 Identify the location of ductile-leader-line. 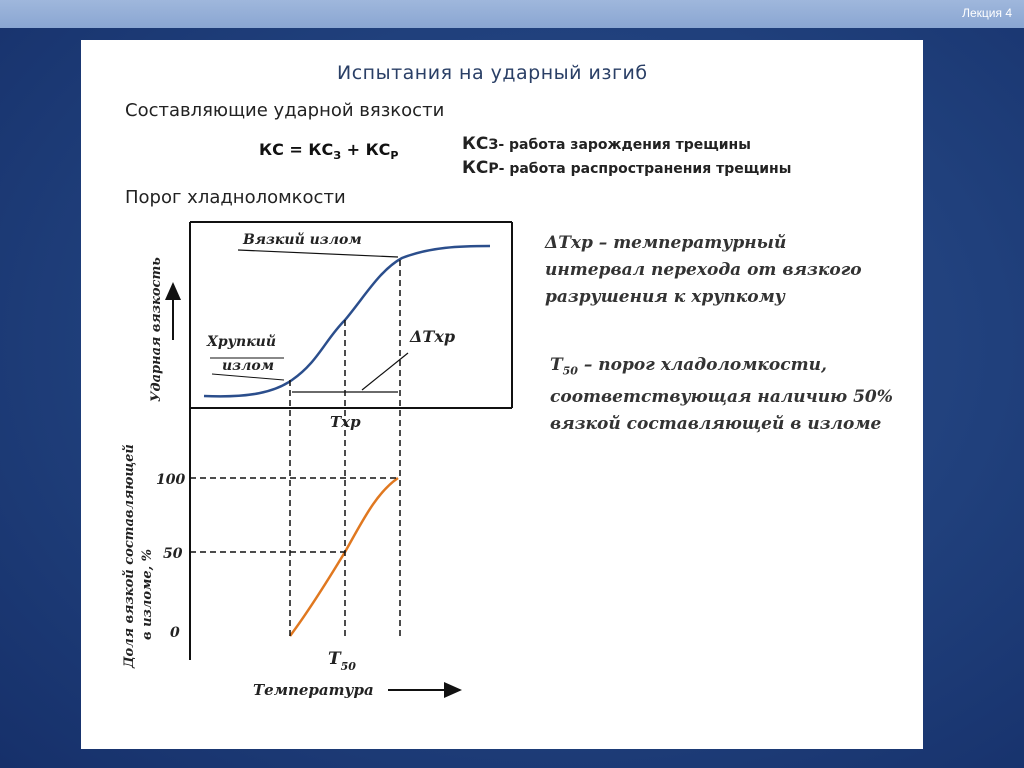
(318, 253).